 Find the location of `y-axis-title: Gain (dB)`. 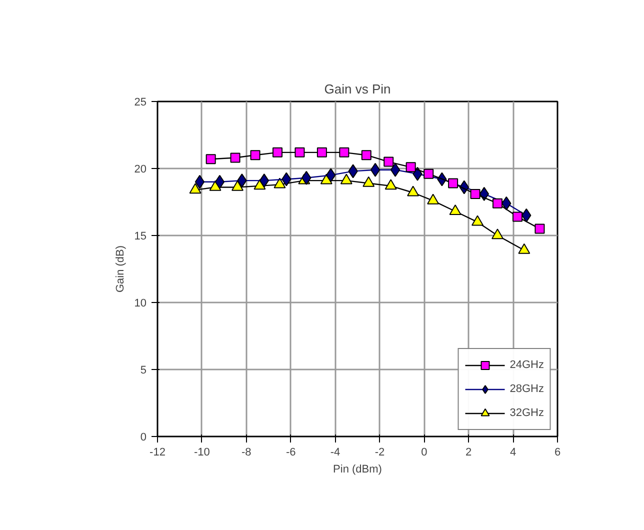

y-axis-title: Gain (dB) is located at coordinates (120, 269).